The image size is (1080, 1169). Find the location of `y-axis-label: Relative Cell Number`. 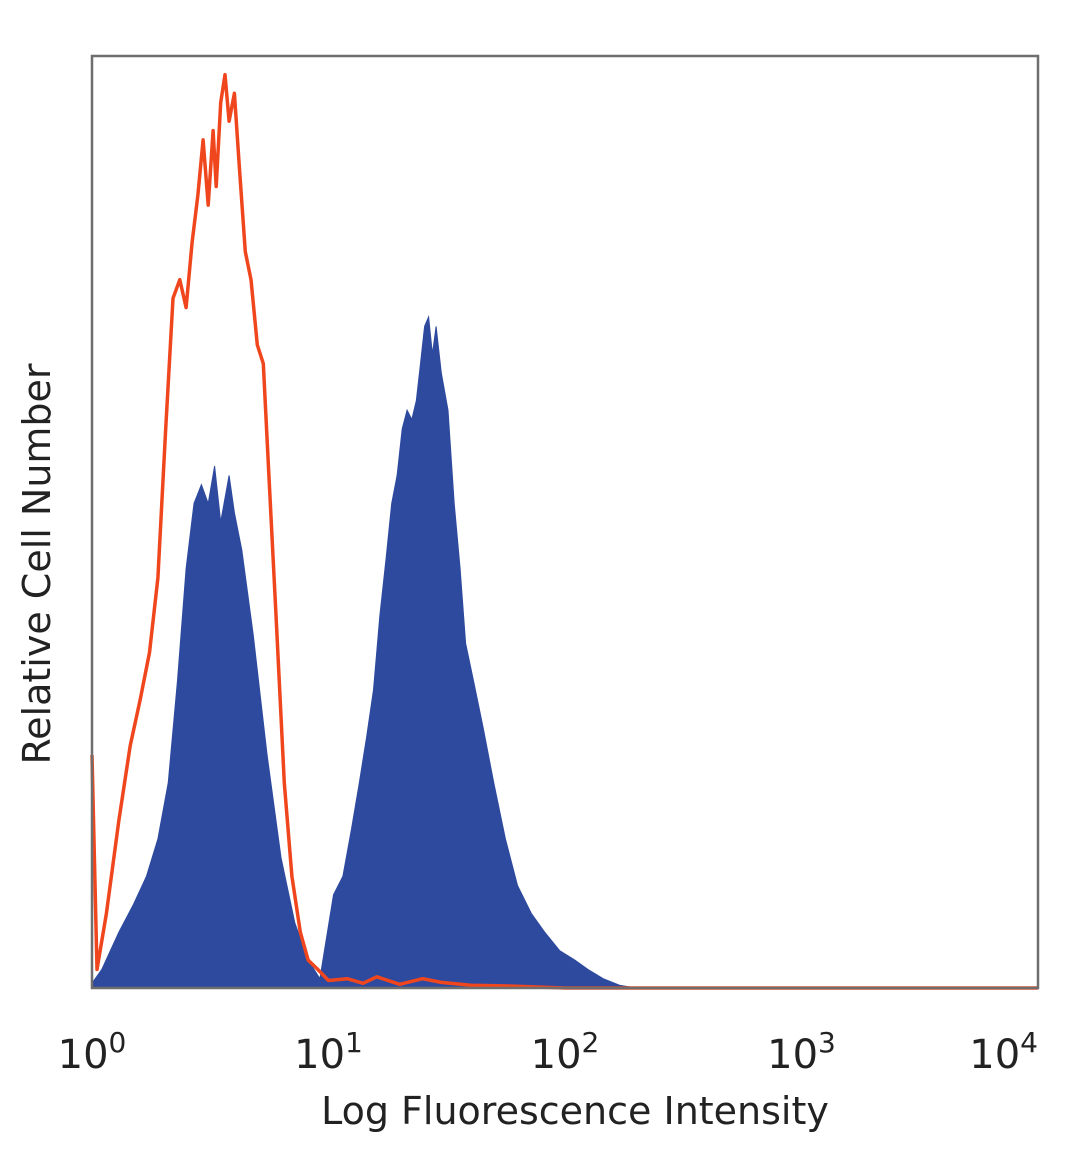

y-axis-label: Relative Cell Number is located at coordinates (37, 563).